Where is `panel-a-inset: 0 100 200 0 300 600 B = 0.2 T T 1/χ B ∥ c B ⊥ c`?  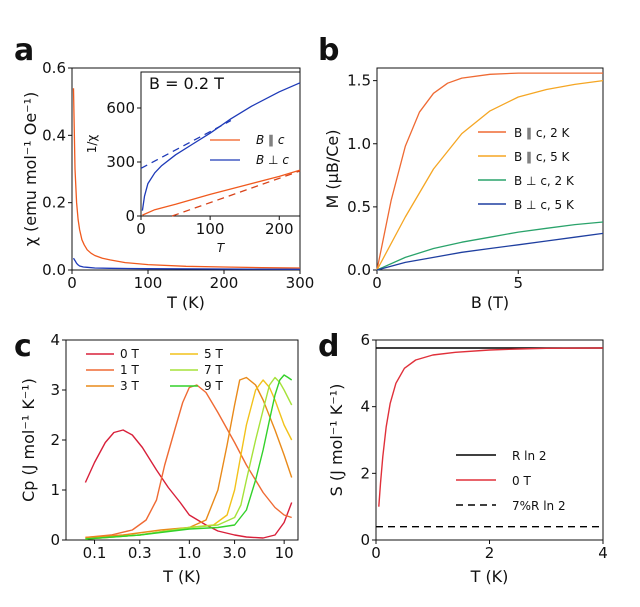 panel-a-inset: 0 100 200 0 300 600 B = 0.2 T T 1/χ B ∥ c B ⊥ c is located at coordinates (193, 163).